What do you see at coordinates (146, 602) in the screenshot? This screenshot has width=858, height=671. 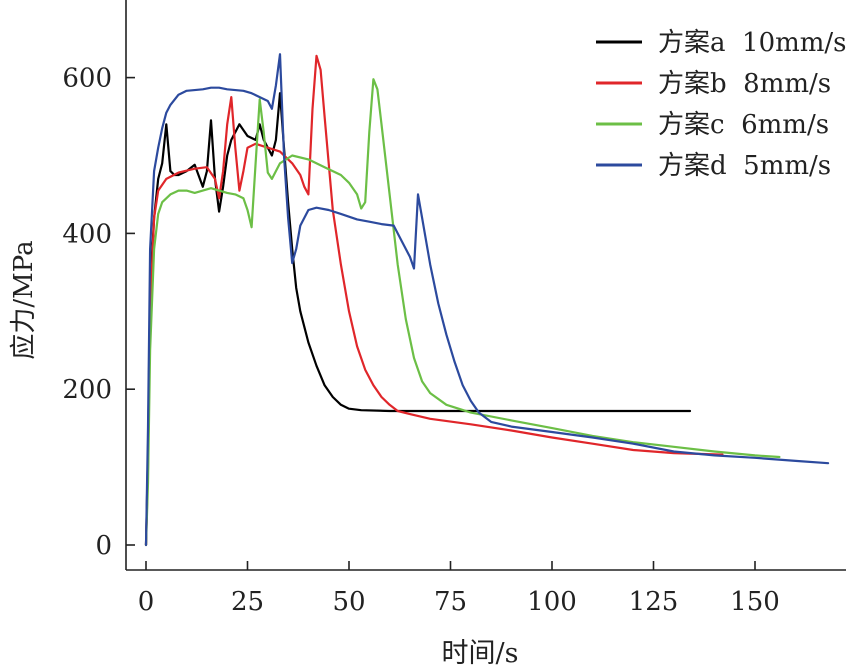 I see `x-tick-label: 0` at bounding box center [146, 602].